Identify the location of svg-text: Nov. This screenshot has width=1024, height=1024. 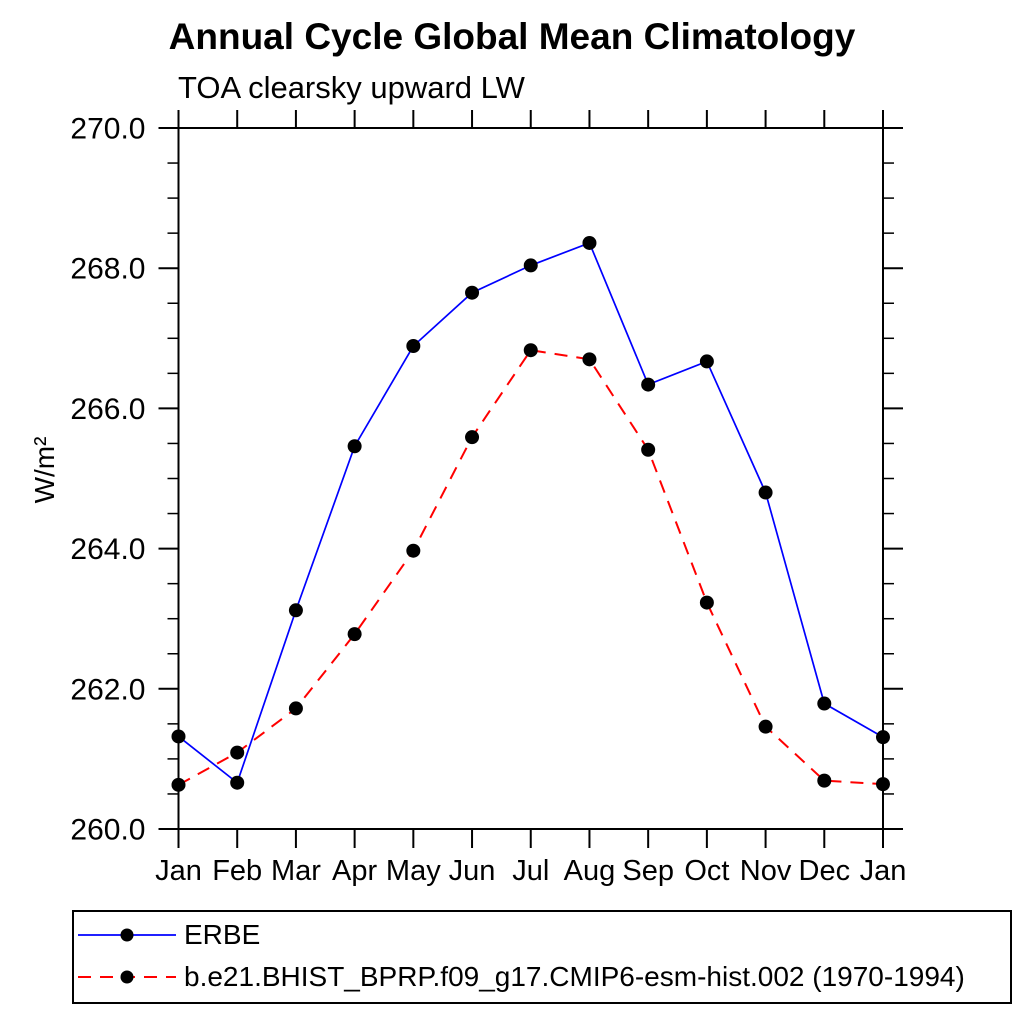
(766, 871).